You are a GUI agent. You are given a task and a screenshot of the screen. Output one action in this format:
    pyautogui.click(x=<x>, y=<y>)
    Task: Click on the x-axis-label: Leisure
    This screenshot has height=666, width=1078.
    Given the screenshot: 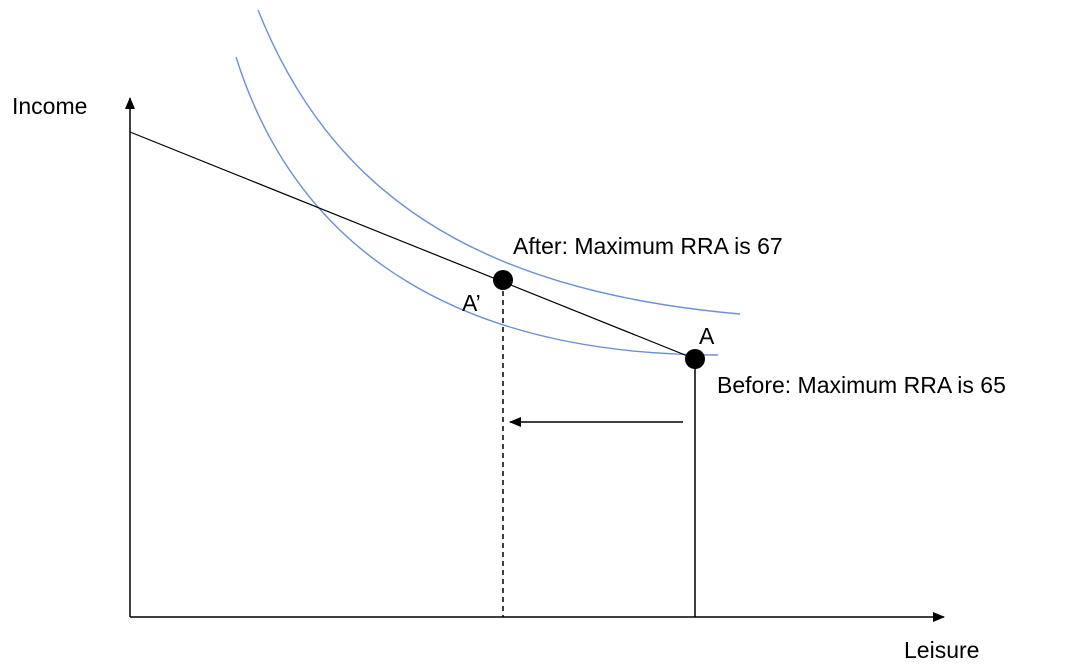 What is the action you would take?
    pyautogui.click(x=941, y=650)
    